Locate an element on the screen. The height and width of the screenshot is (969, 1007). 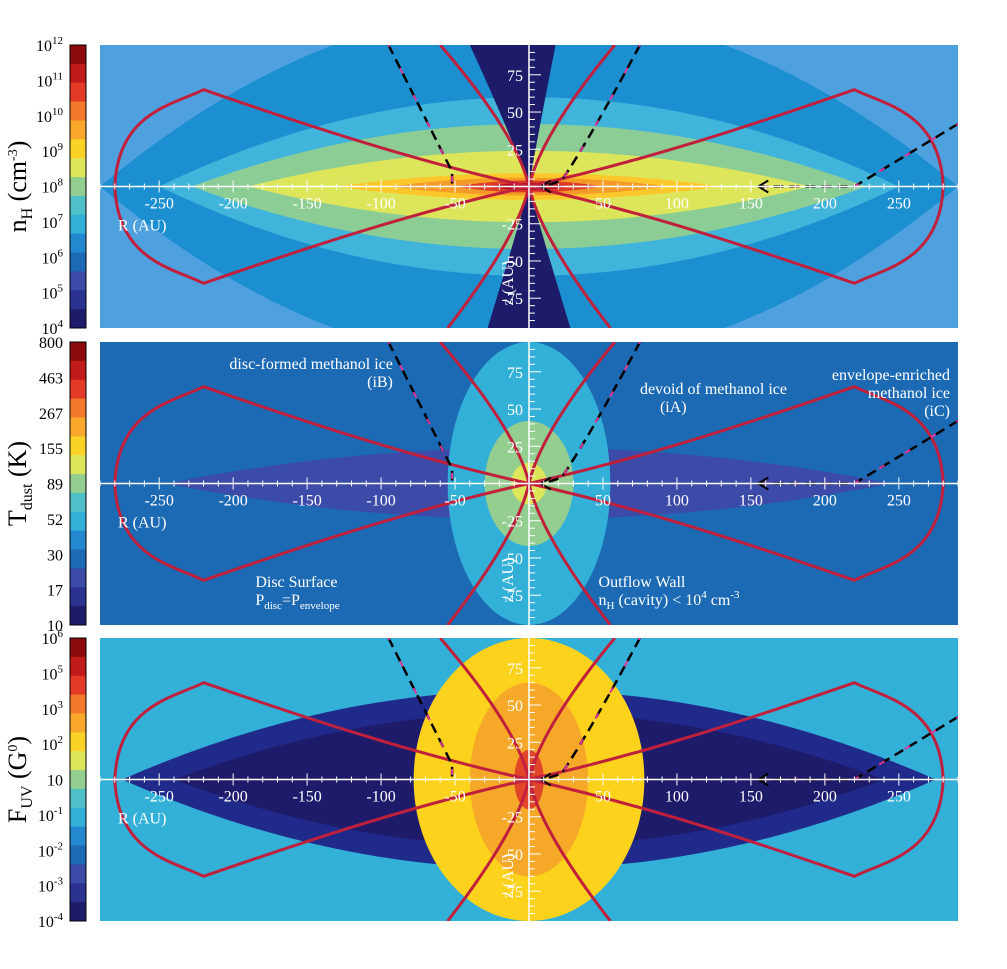
colorbar-title: FUV (G0) is located at coordinates (19, 779).